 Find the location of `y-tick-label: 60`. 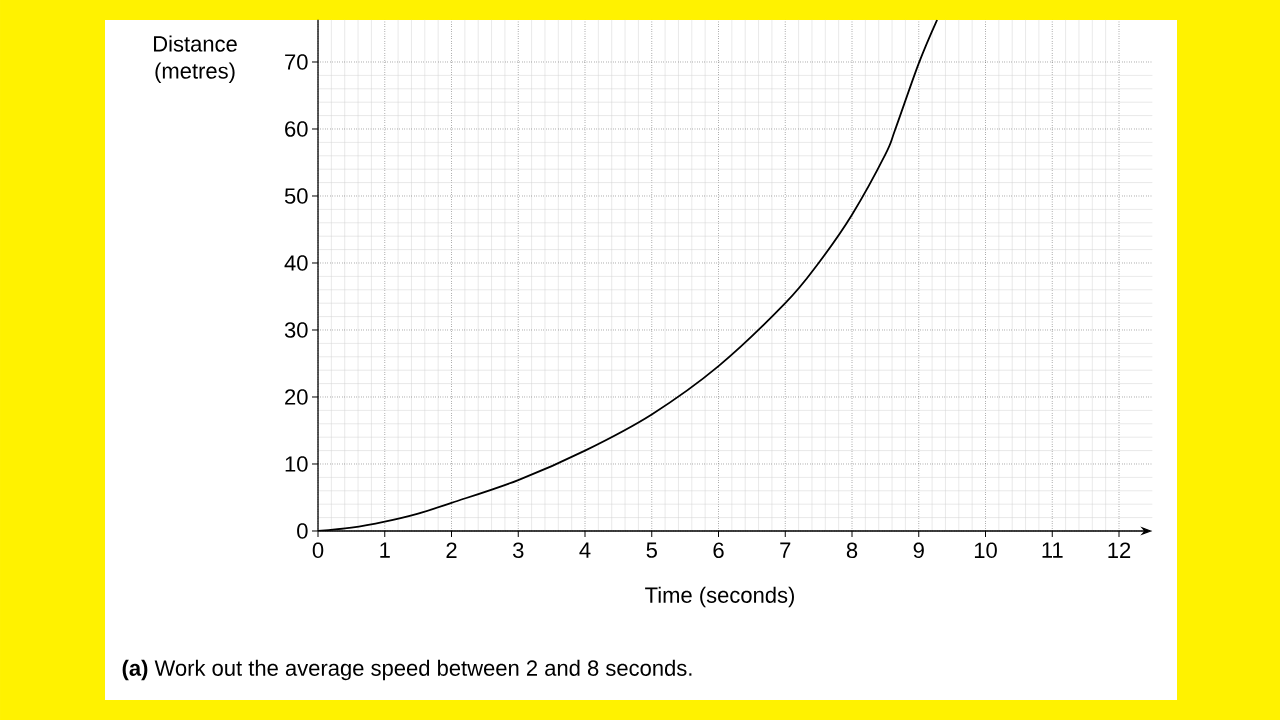

y-tick-label: 60 is located at coordinates (296, 129).